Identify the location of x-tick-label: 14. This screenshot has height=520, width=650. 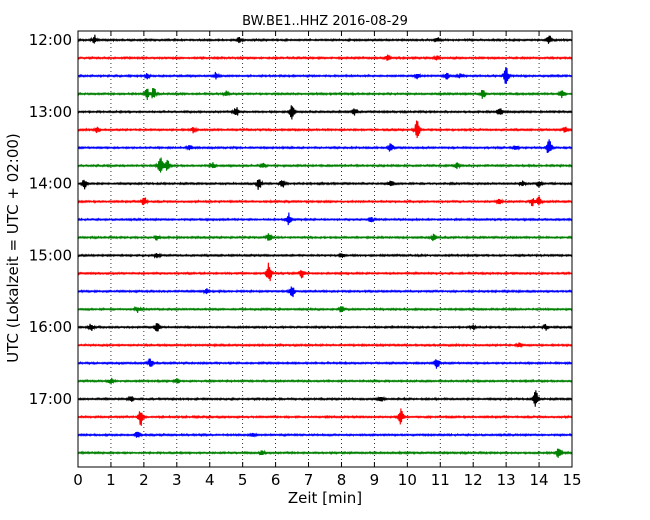
(539, 480).